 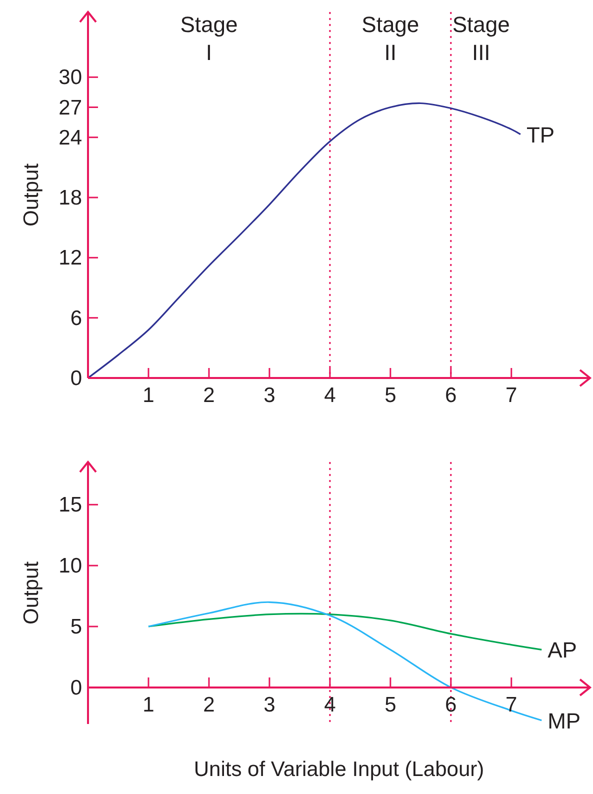 I want to click on annotation: Stage I, so click(x=209, y=38).